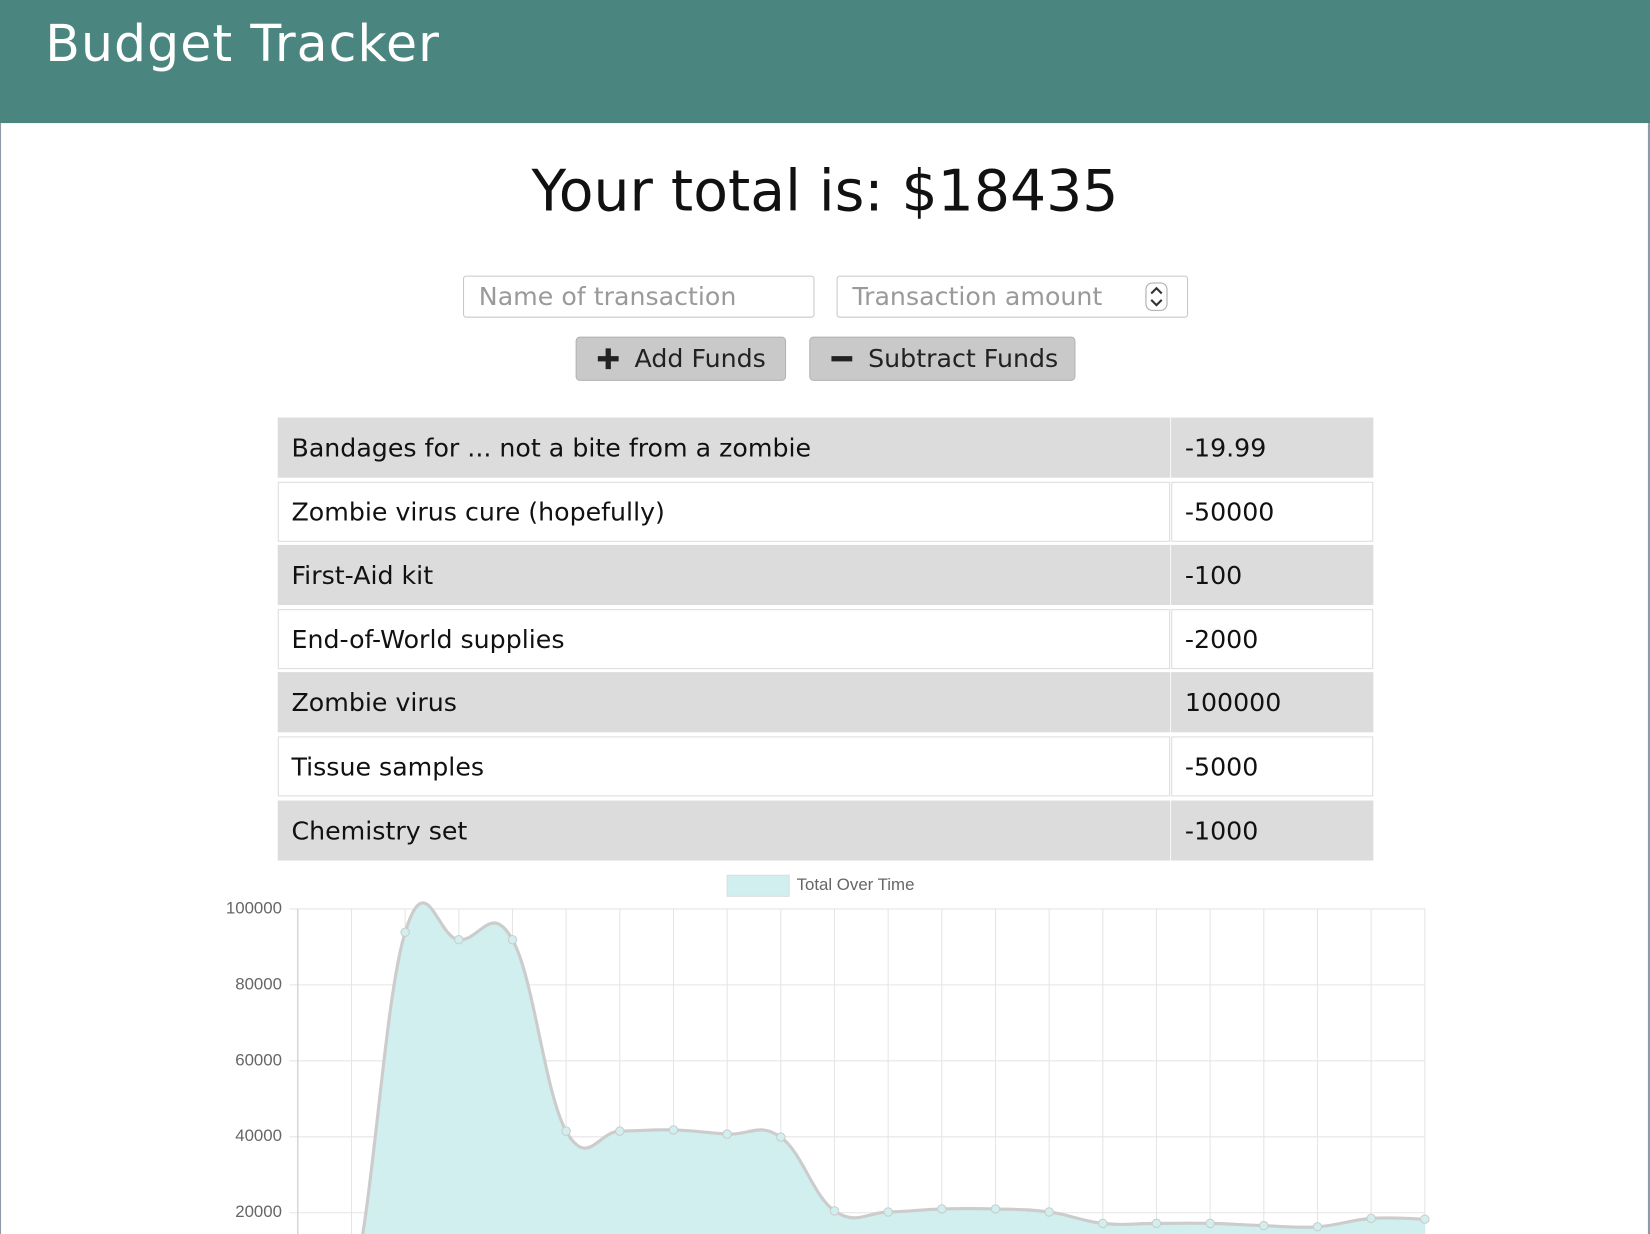 Image resolution: width=1650 pixels, height=1234 pixels. Describe the element at coordinates (1272, 511) in the screenshot. I see `amount-cell: -50000` at that location.